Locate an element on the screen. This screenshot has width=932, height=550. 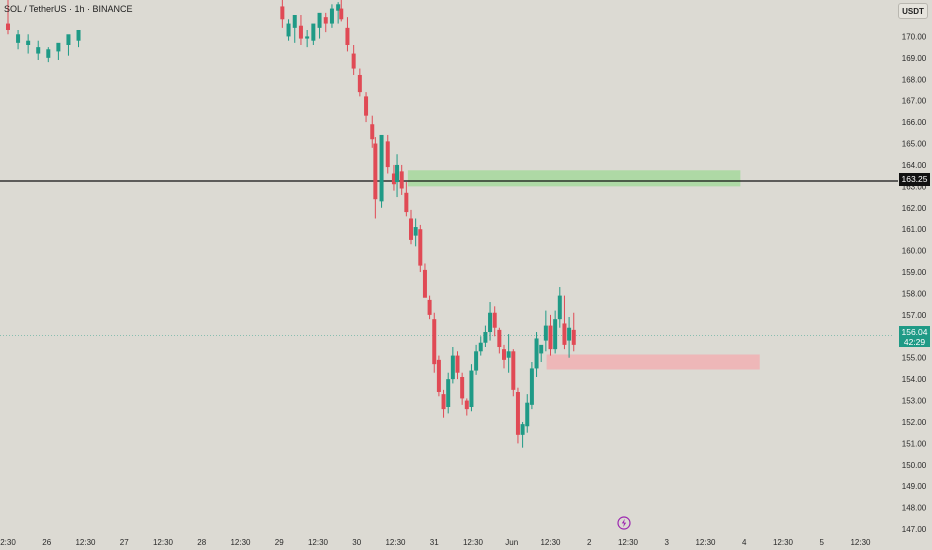
y-tick-label: 154.00 is located at coordinates (914, 379).